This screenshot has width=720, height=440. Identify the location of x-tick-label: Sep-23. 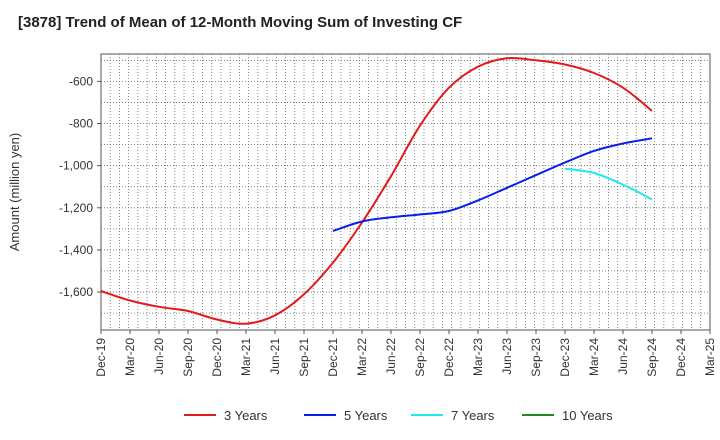
(536, 357).